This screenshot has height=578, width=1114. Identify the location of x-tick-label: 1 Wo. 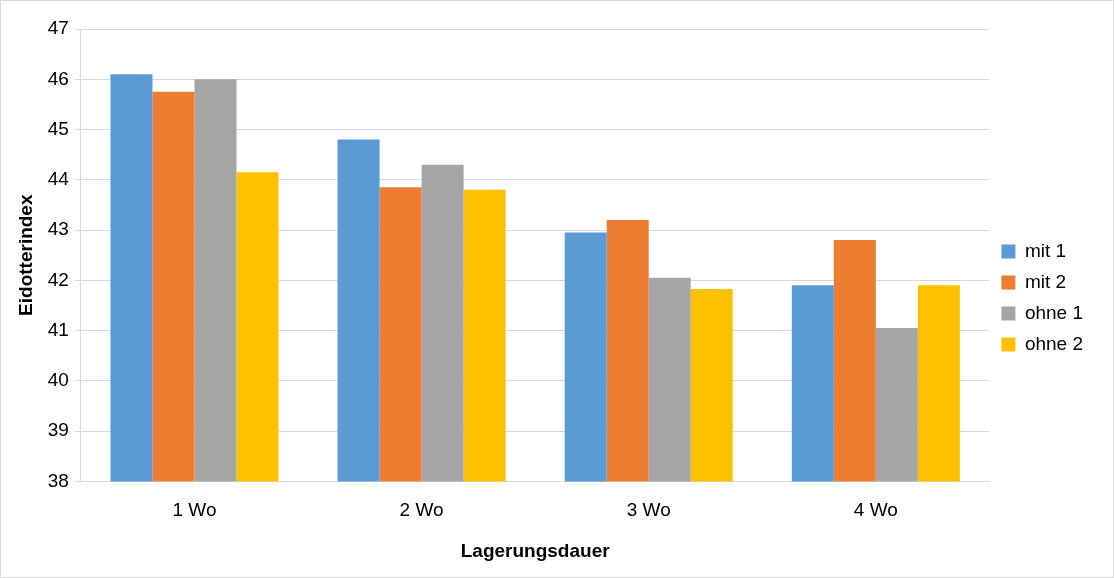
(194, 510).